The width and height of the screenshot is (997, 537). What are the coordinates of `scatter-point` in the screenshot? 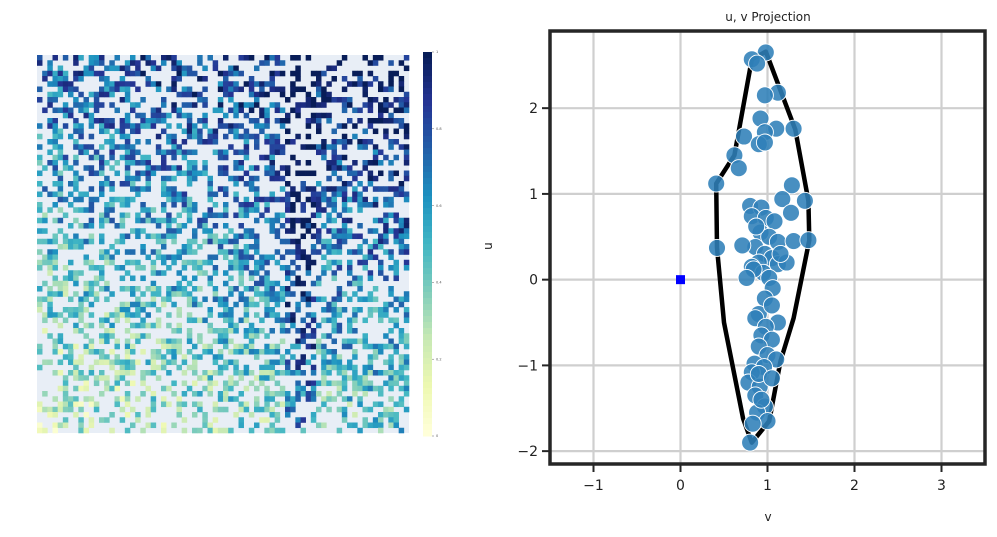 It's located at (804, 200).